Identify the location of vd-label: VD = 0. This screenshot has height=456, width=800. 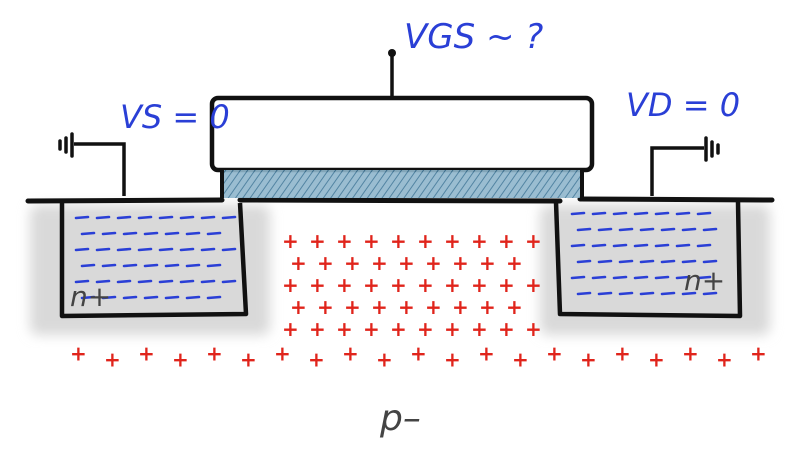
(683, 105).